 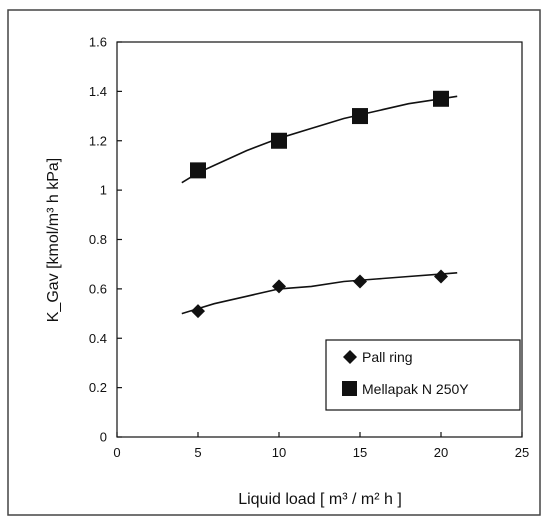 I want to click on x-tick-label: 25, so click(x=522, y=452).